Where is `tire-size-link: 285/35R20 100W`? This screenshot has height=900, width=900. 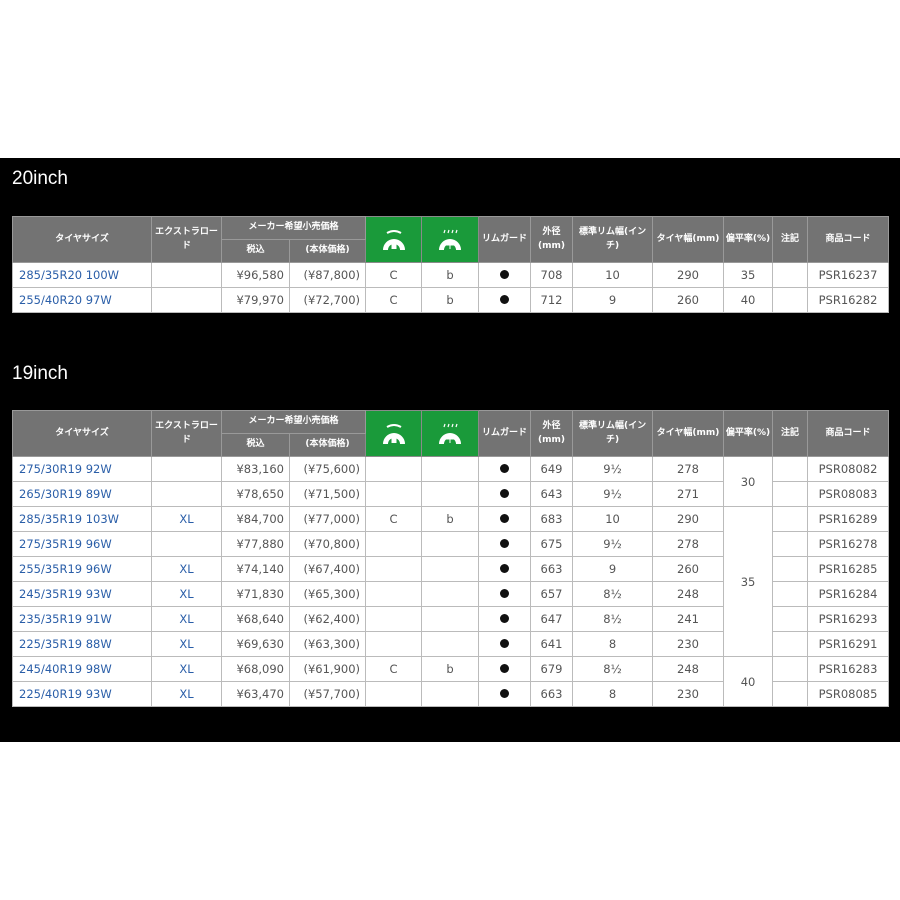
tire-size-link: 285/35R20 100W is located at coordinates (82, 275).